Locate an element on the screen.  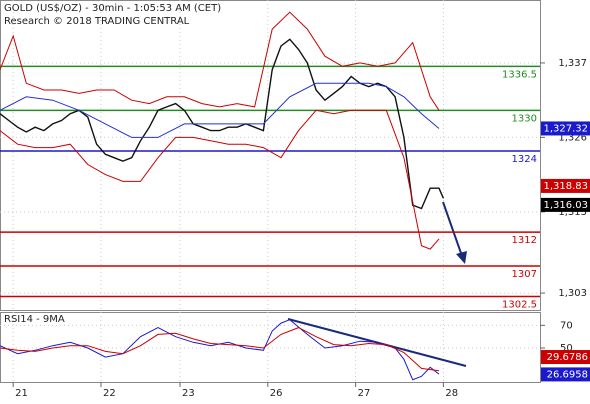
rsi-y-tick-label: 50 is located at coordinates (566, 348).